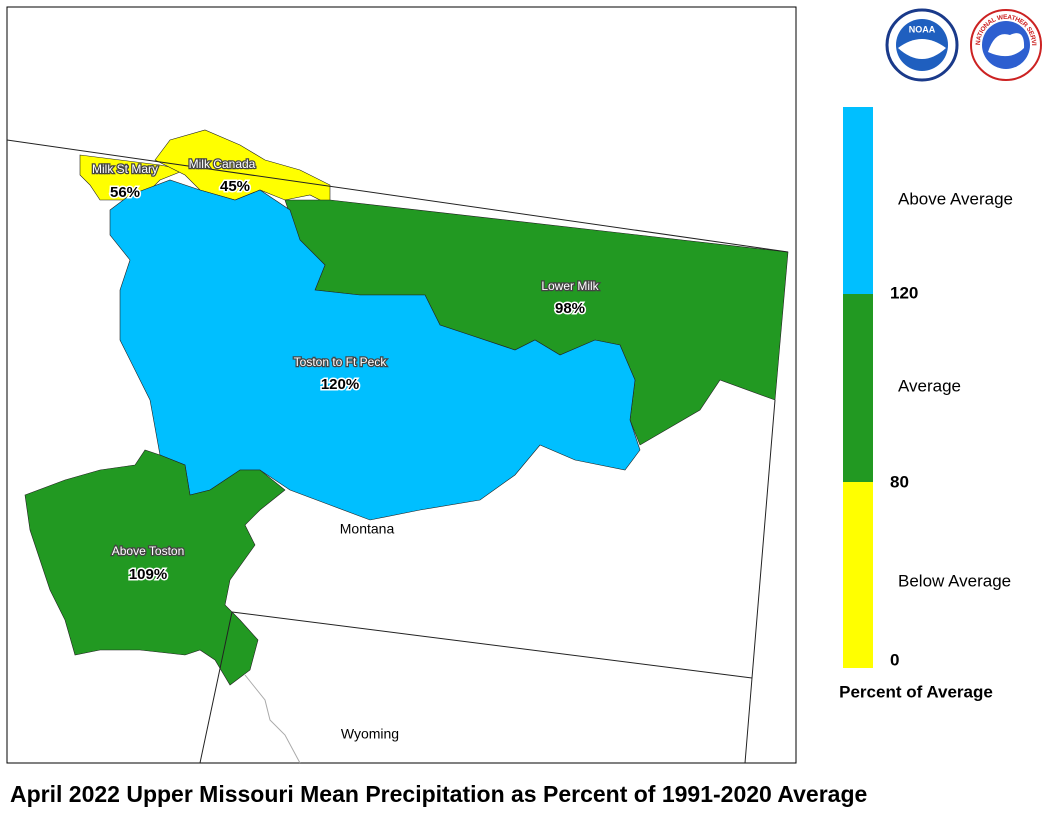 This screenshot has width=1054, height=817. I want to click on noaa-logo: NOAA, so click(922, 45).